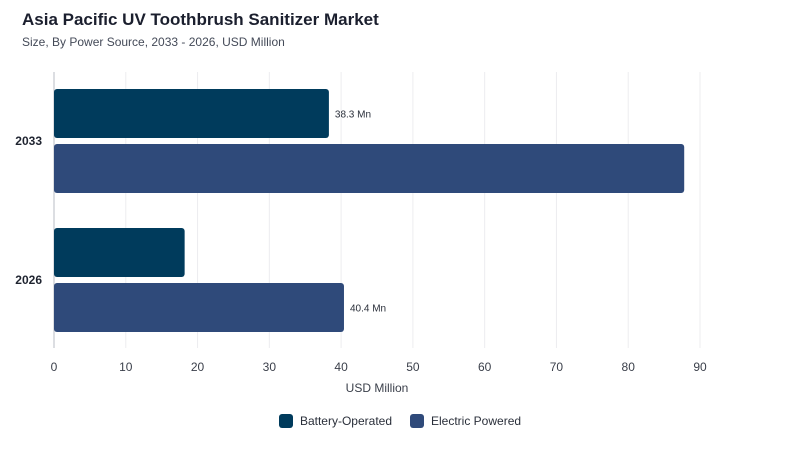 The width and height of the screenshot is (800, 450). Describe the element at coordinates (198, 367) in the screenshot. I see `x-tick-label: 20` at that location.